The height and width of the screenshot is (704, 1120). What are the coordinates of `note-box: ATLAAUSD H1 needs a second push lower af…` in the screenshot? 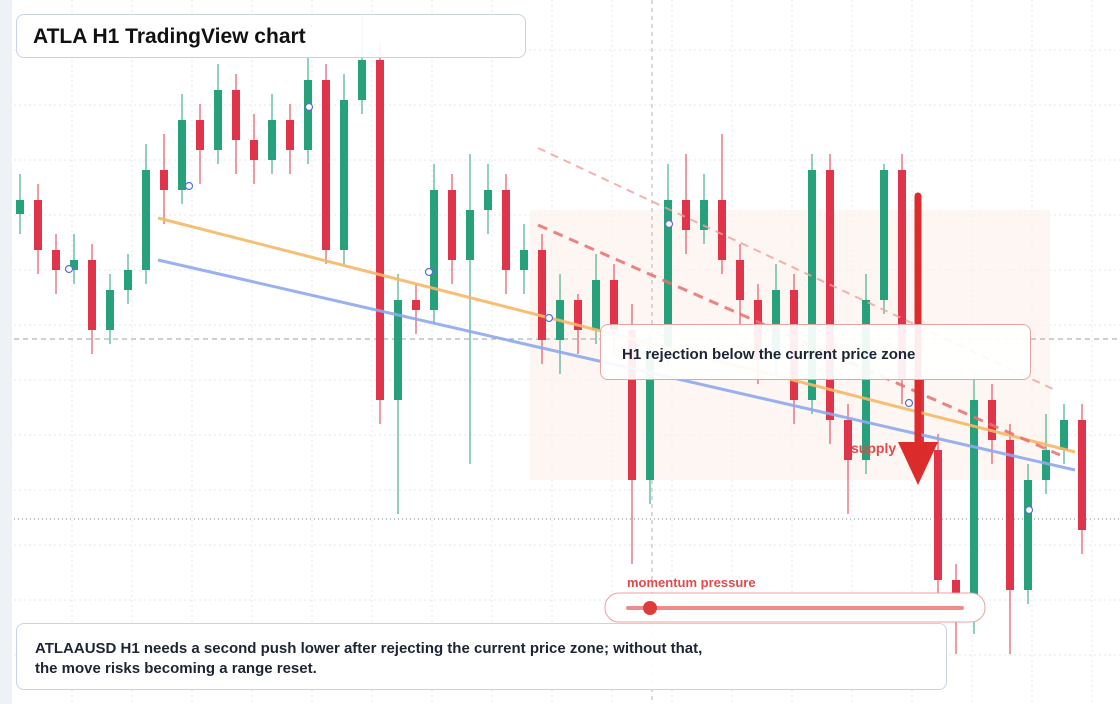 It's located at (481, 656).